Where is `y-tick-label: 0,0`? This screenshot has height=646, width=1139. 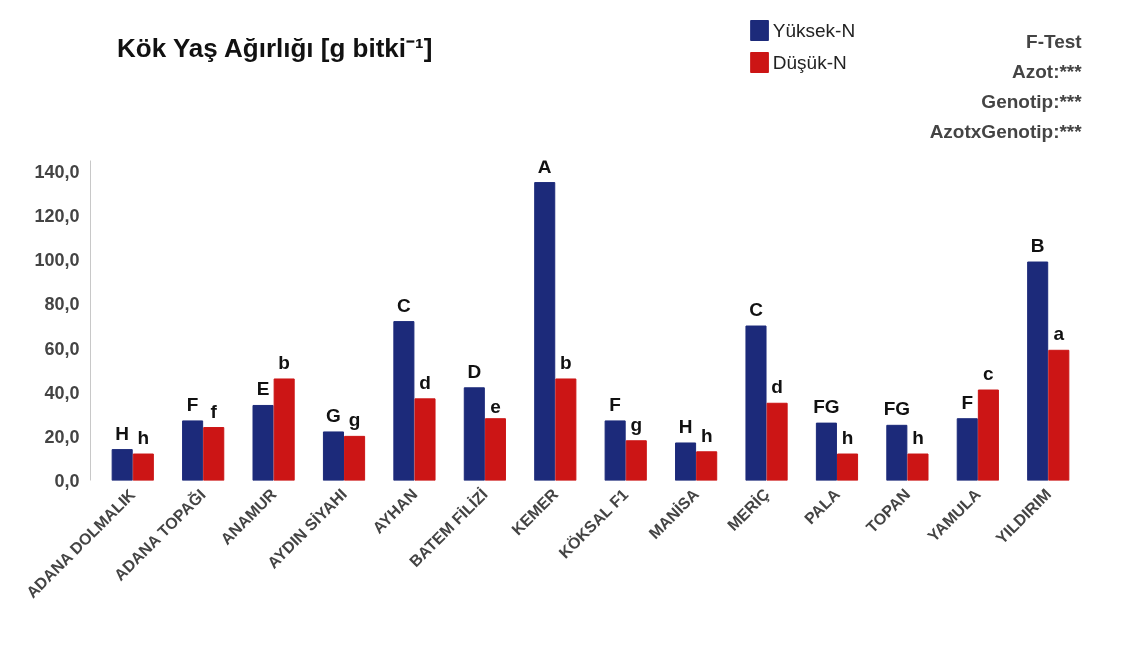
y-tick-label: 0,0 is located at coordinates (67, 481).